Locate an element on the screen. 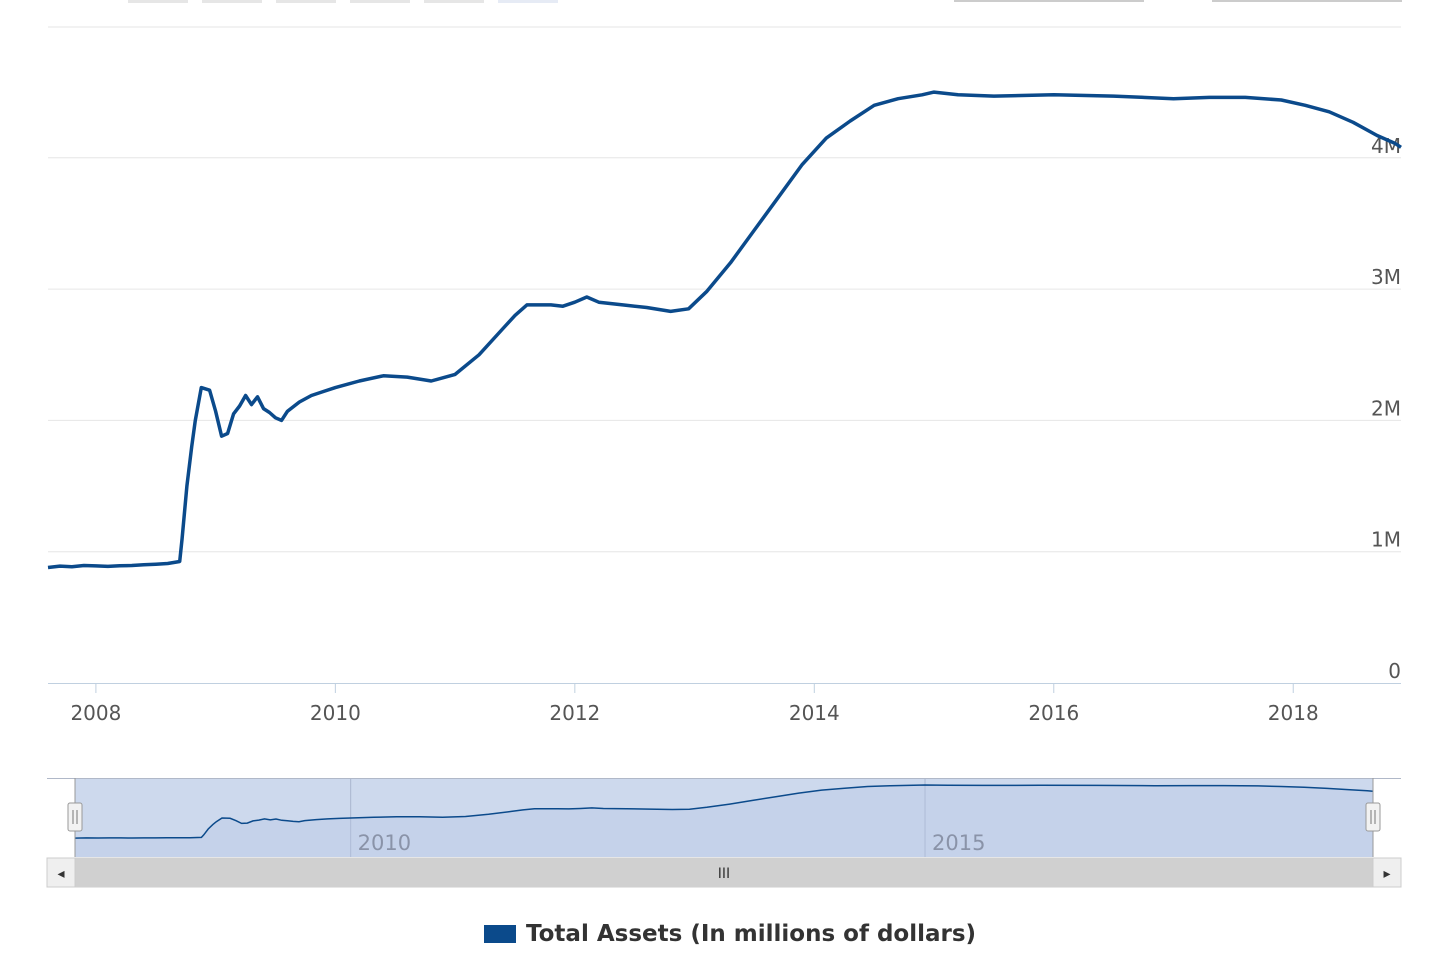 Image resolution: width=1452 pixels, height=980 pixels. legend-swatch is located at coordinates (500, 934).